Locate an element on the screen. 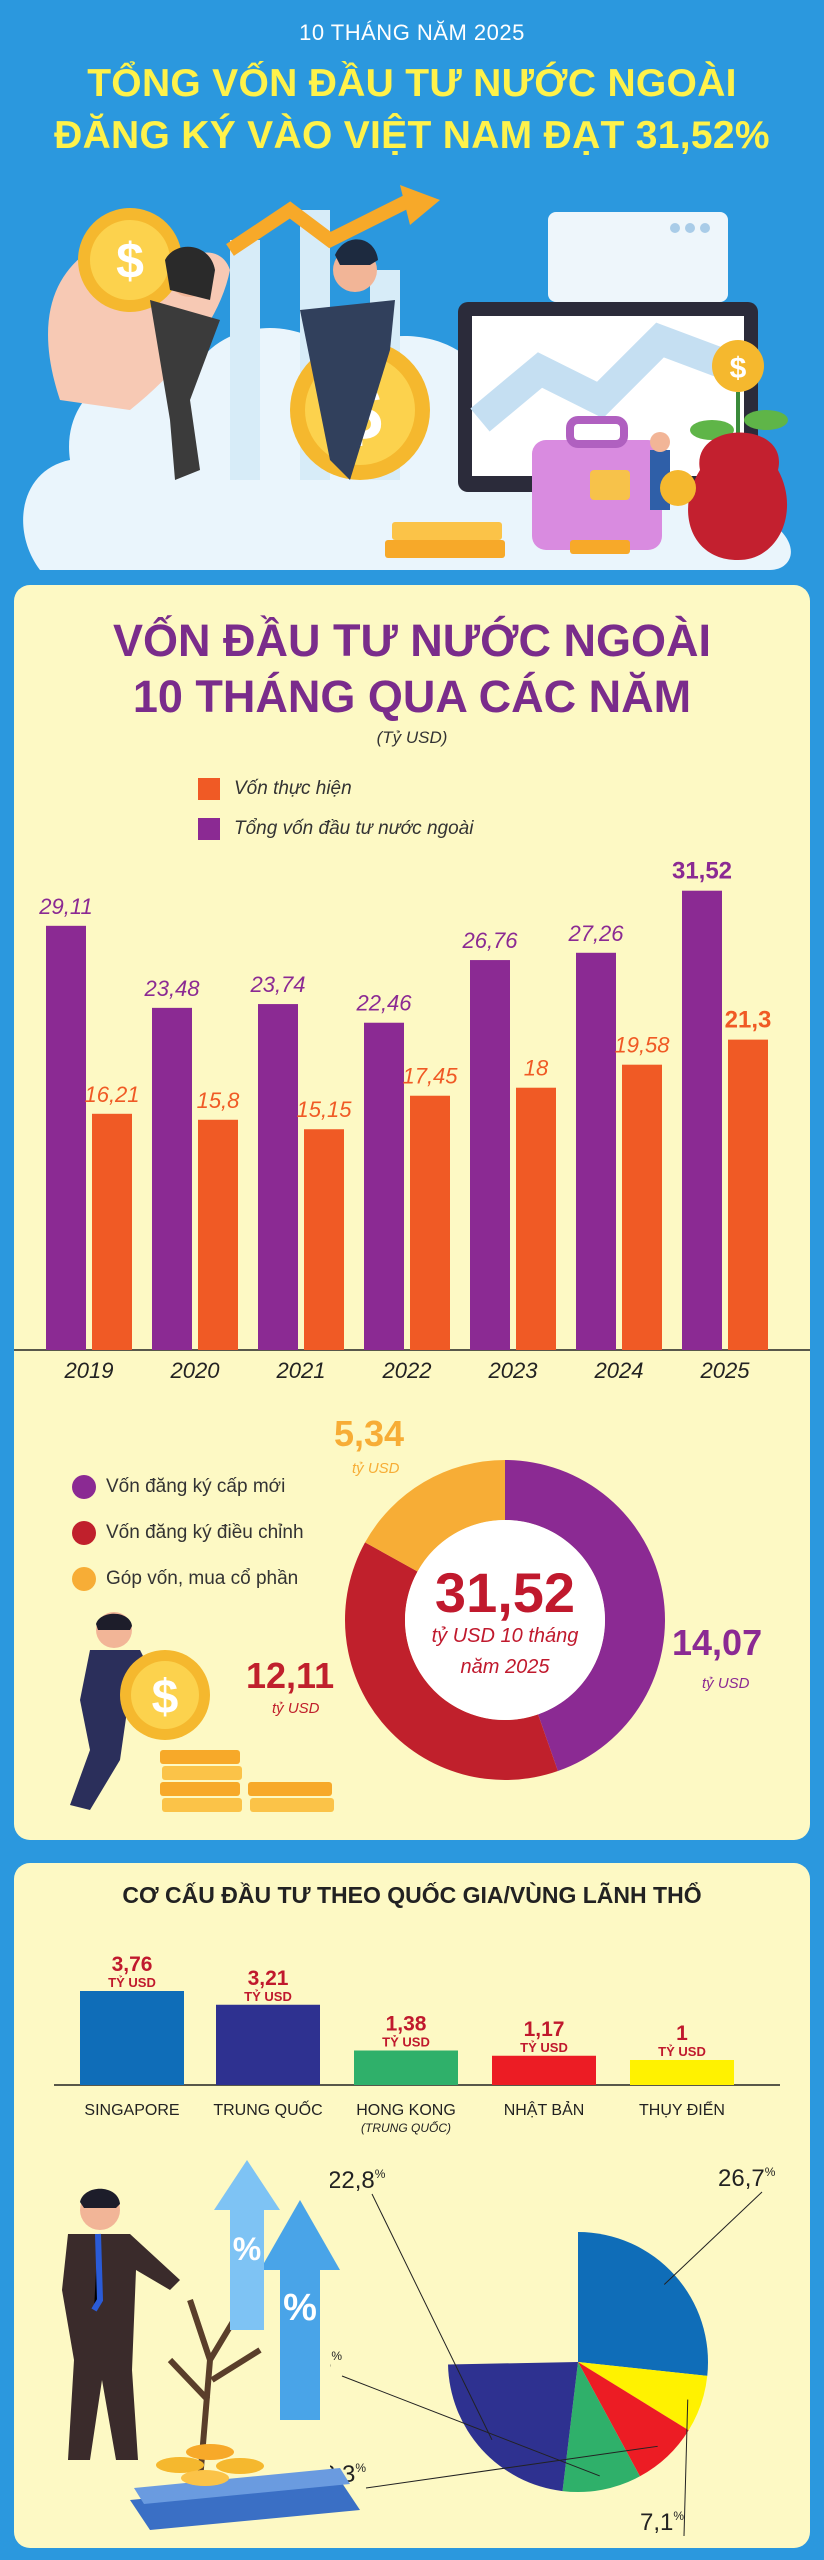 Image resolution: width=824 pixels, height=2560 pixels. header-illustration: $ $ $ is located at coordinates (407, 377).